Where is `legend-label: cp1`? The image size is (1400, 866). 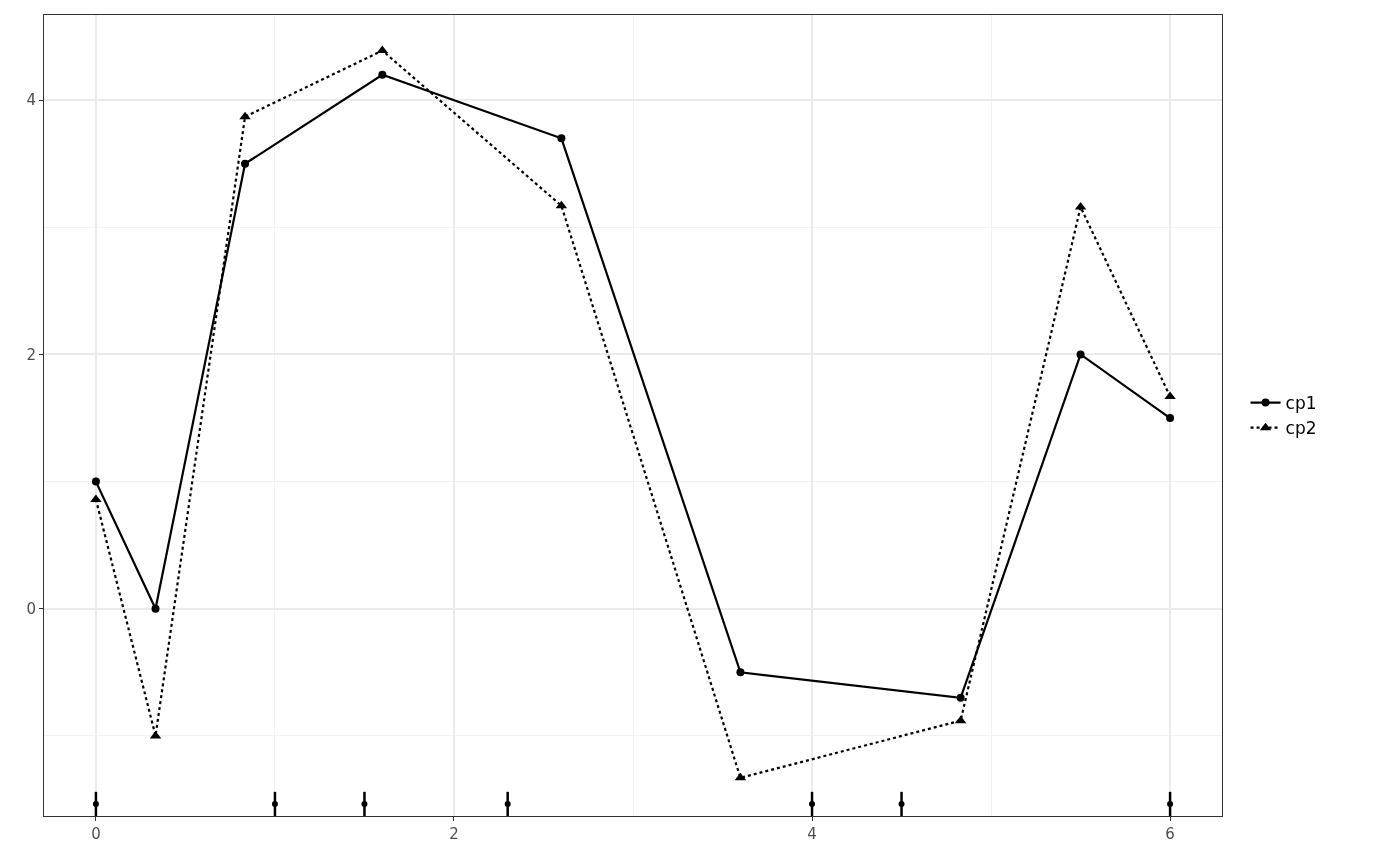
legend-label: cp1 is located at coordinates (1301, 403).